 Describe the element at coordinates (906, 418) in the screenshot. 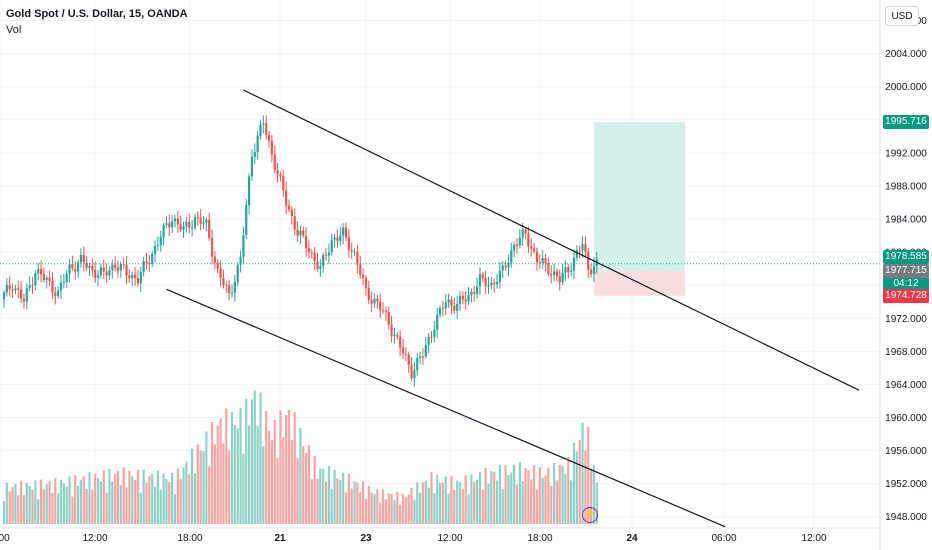

I see `price-tick: 1960.000` at that location.